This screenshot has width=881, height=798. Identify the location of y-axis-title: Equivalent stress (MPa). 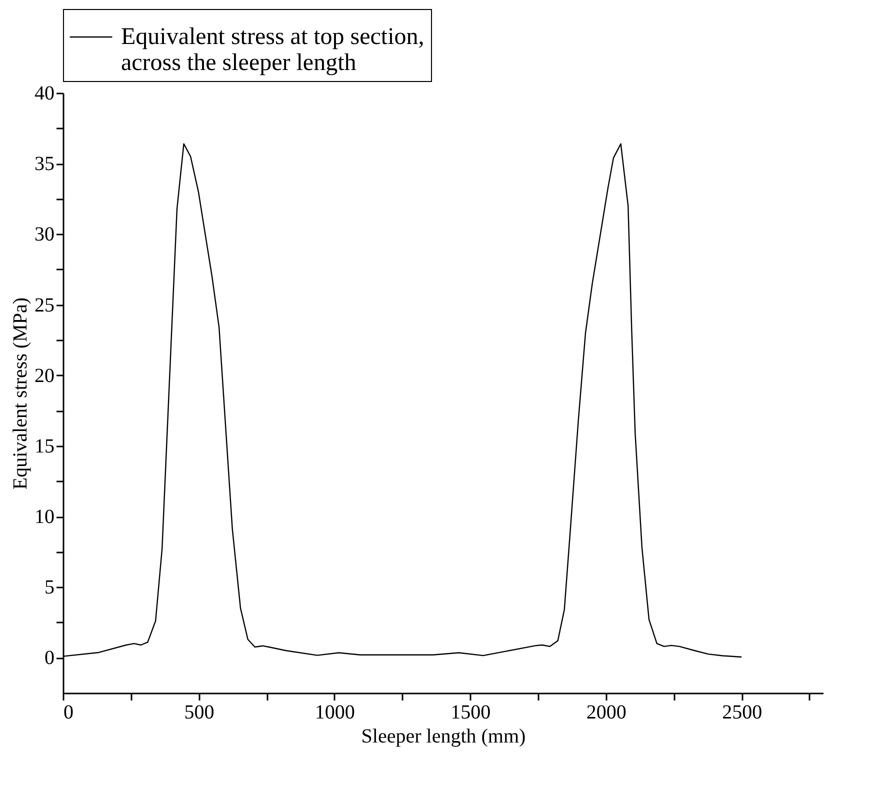
(21, 393).